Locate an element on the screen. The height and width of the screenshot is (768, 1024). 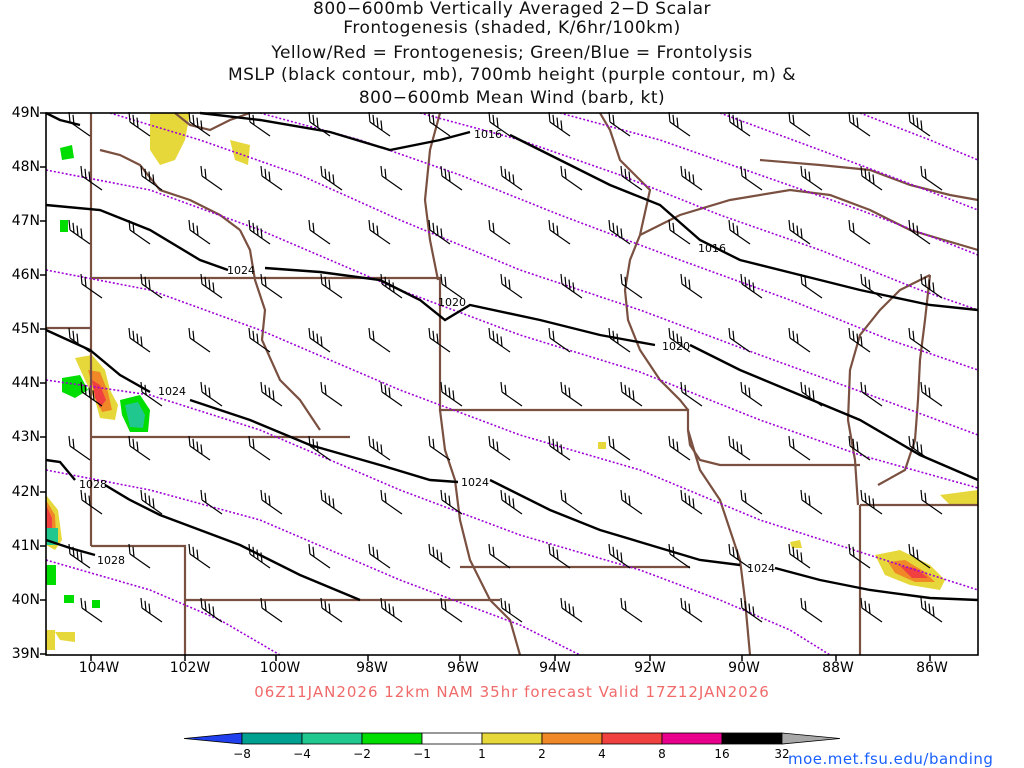
lon-label: 104W is located at coordinates (99, 668).